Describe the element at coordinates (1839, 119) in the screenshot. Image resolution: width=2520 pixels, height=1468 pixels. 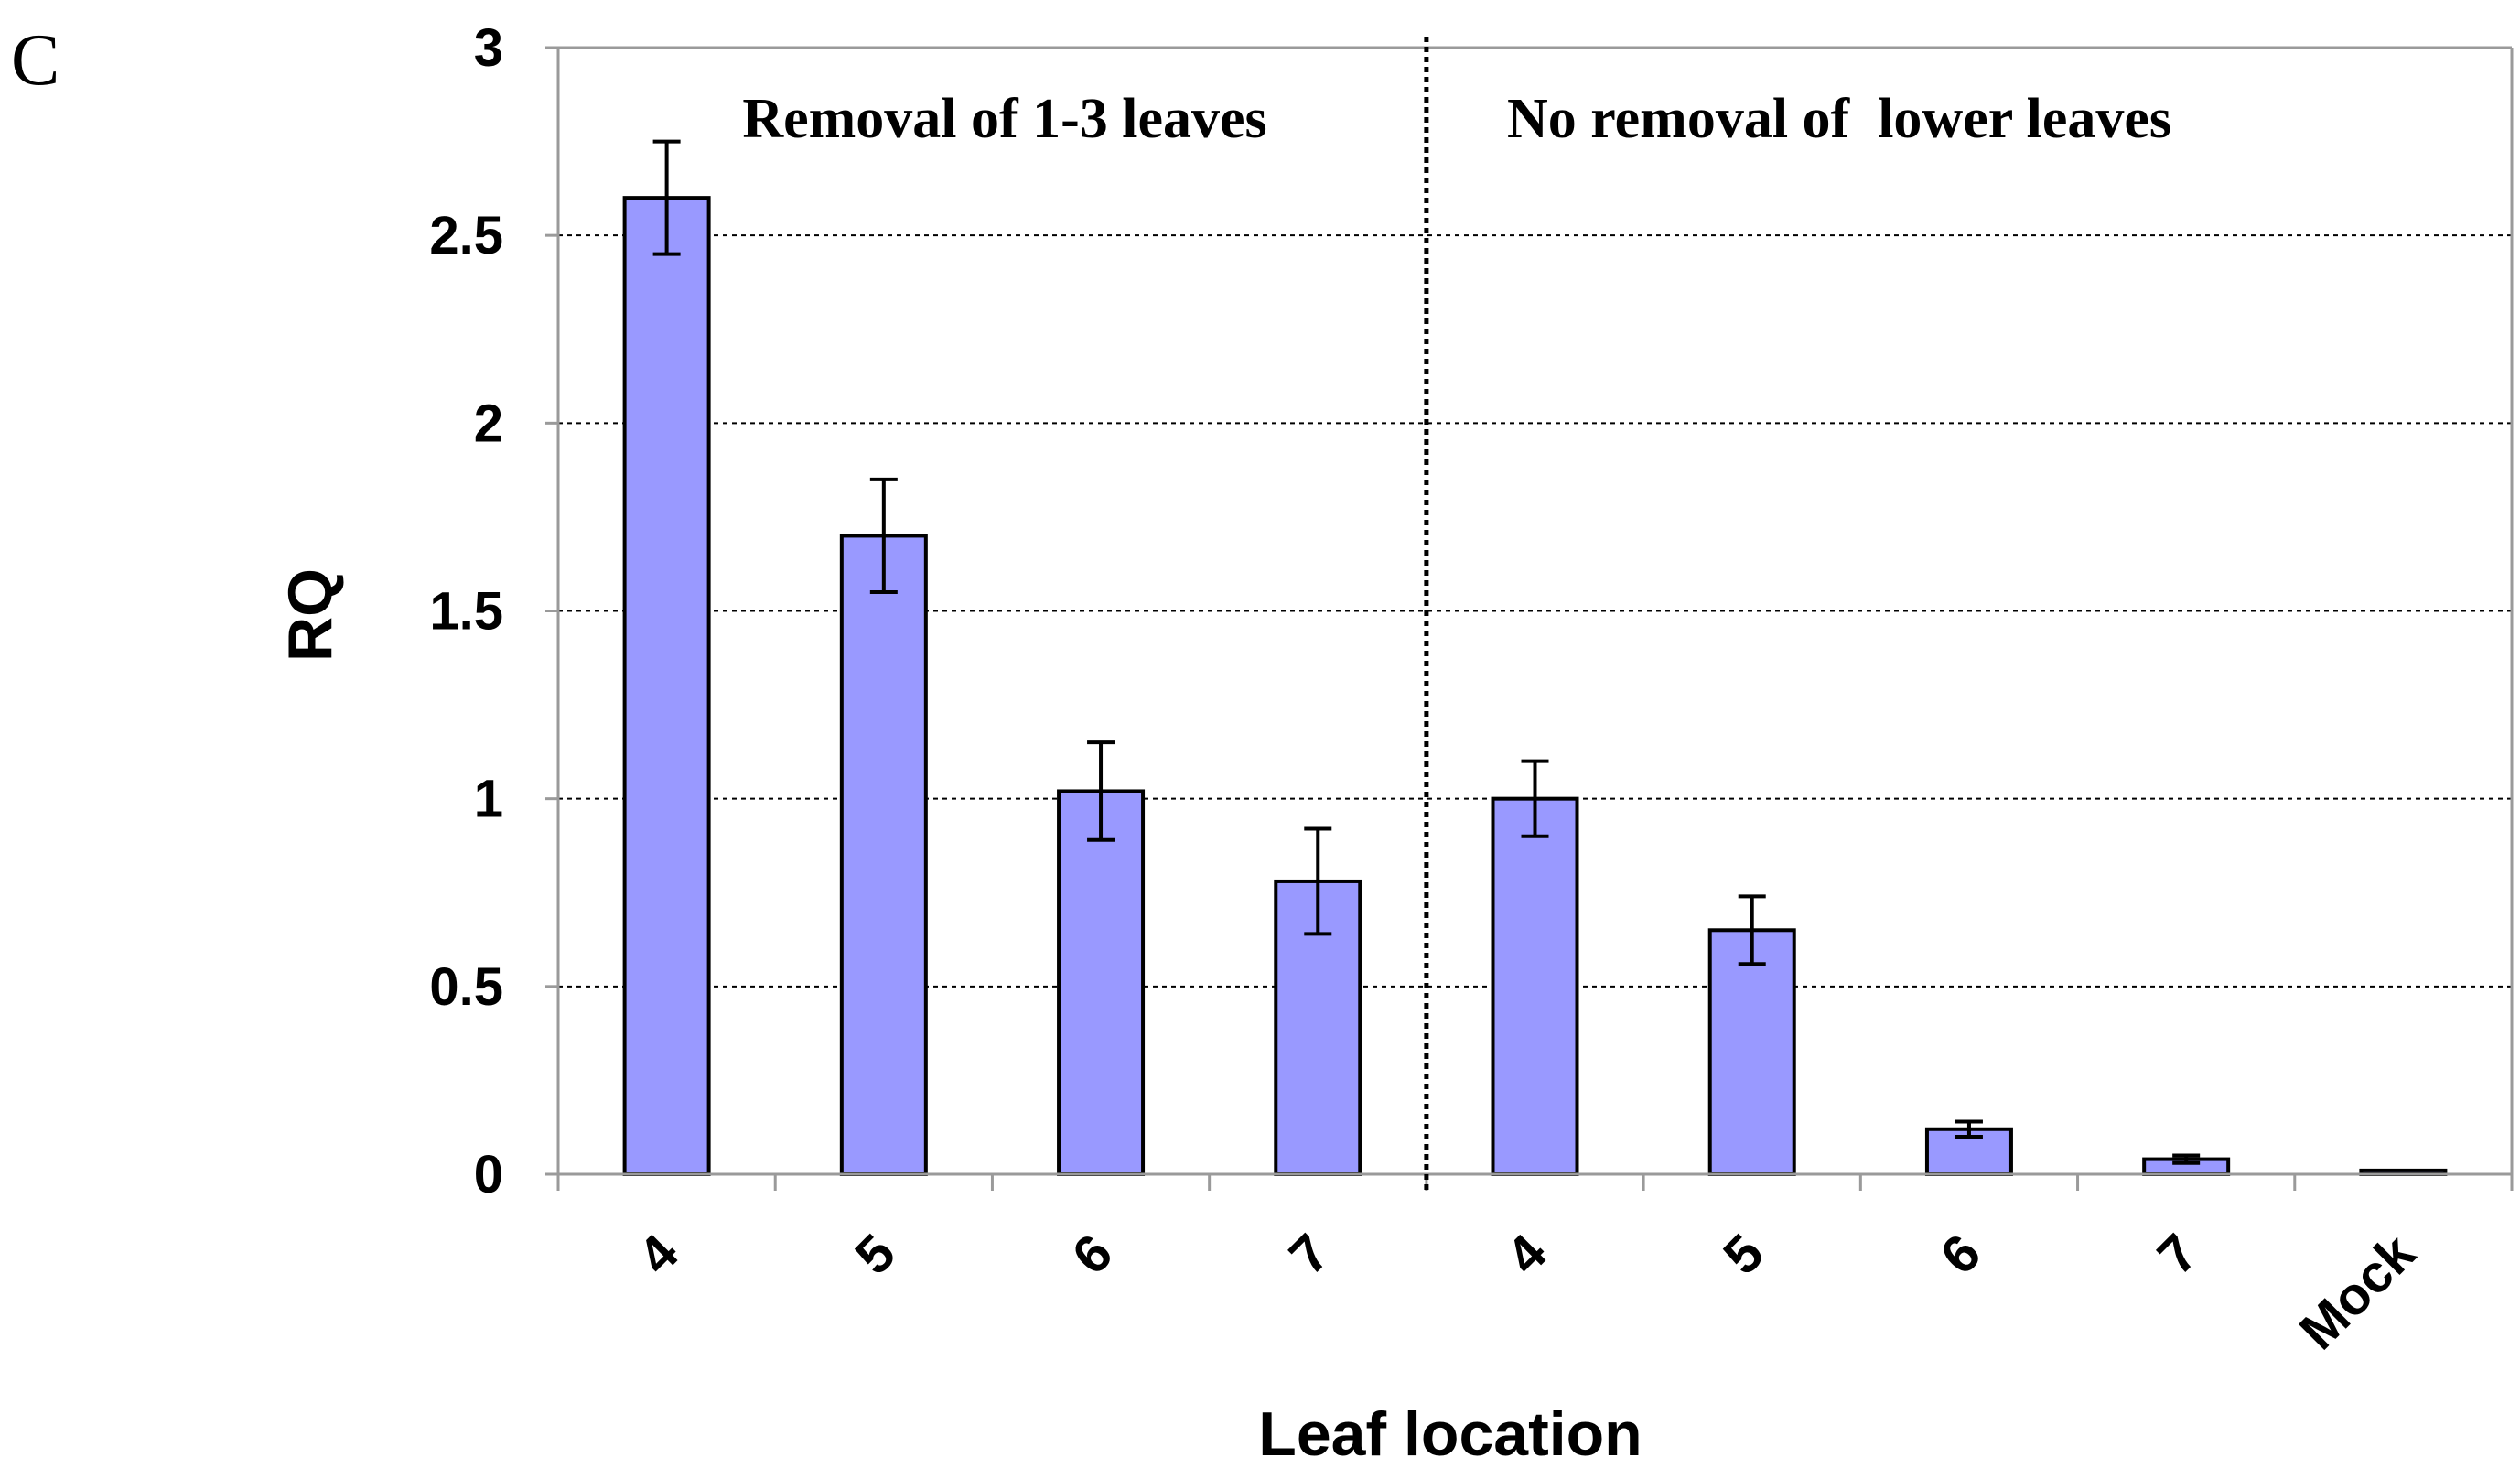
I see `group-label-no-removal: No removal of lower leaves` at that location.